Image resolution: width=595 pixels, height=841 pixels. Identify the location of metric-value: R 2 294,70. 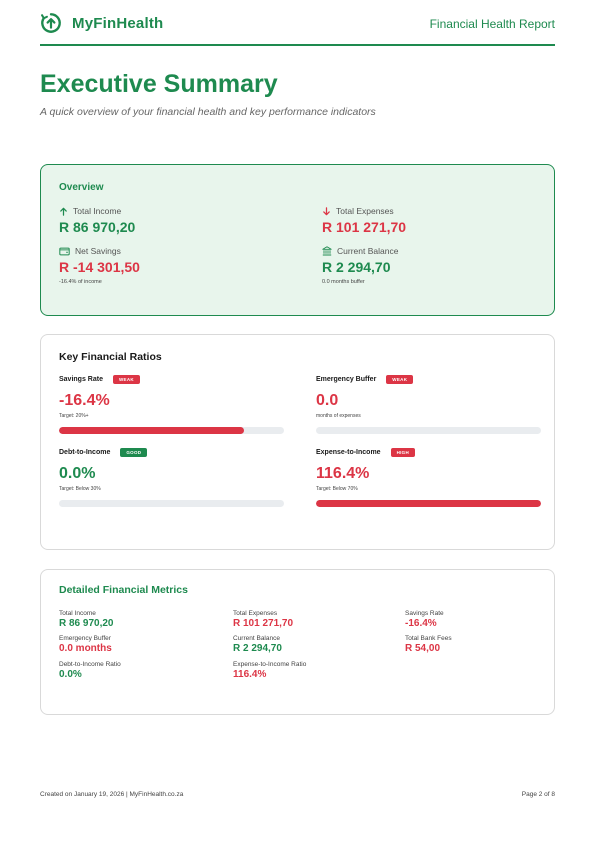
(257, 648).